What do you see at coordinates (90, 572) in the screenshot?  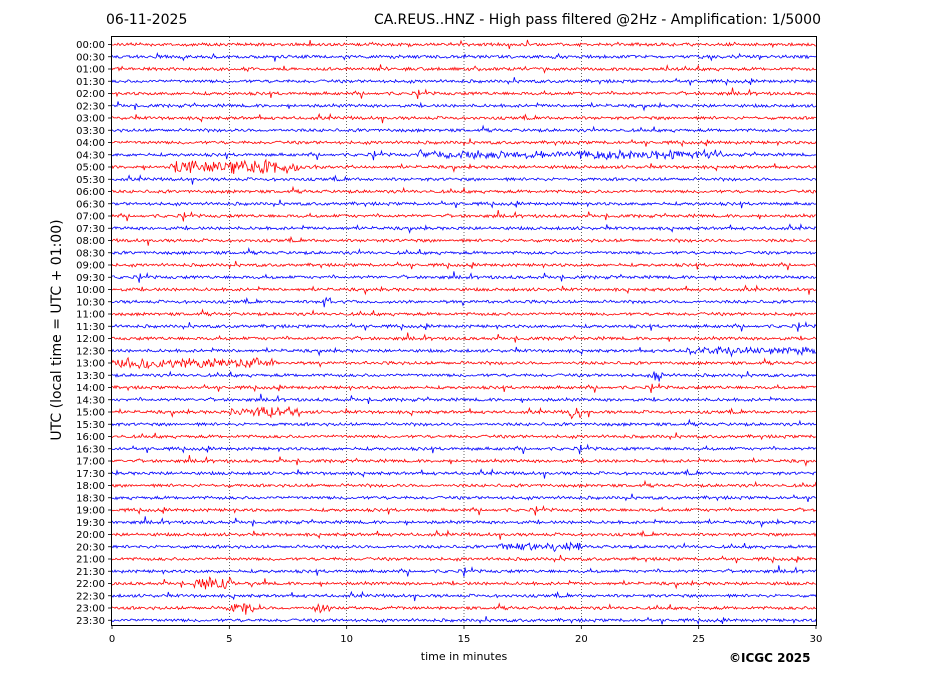 I see `y-tick-label: 21:30` at bounding box center [90, 572].